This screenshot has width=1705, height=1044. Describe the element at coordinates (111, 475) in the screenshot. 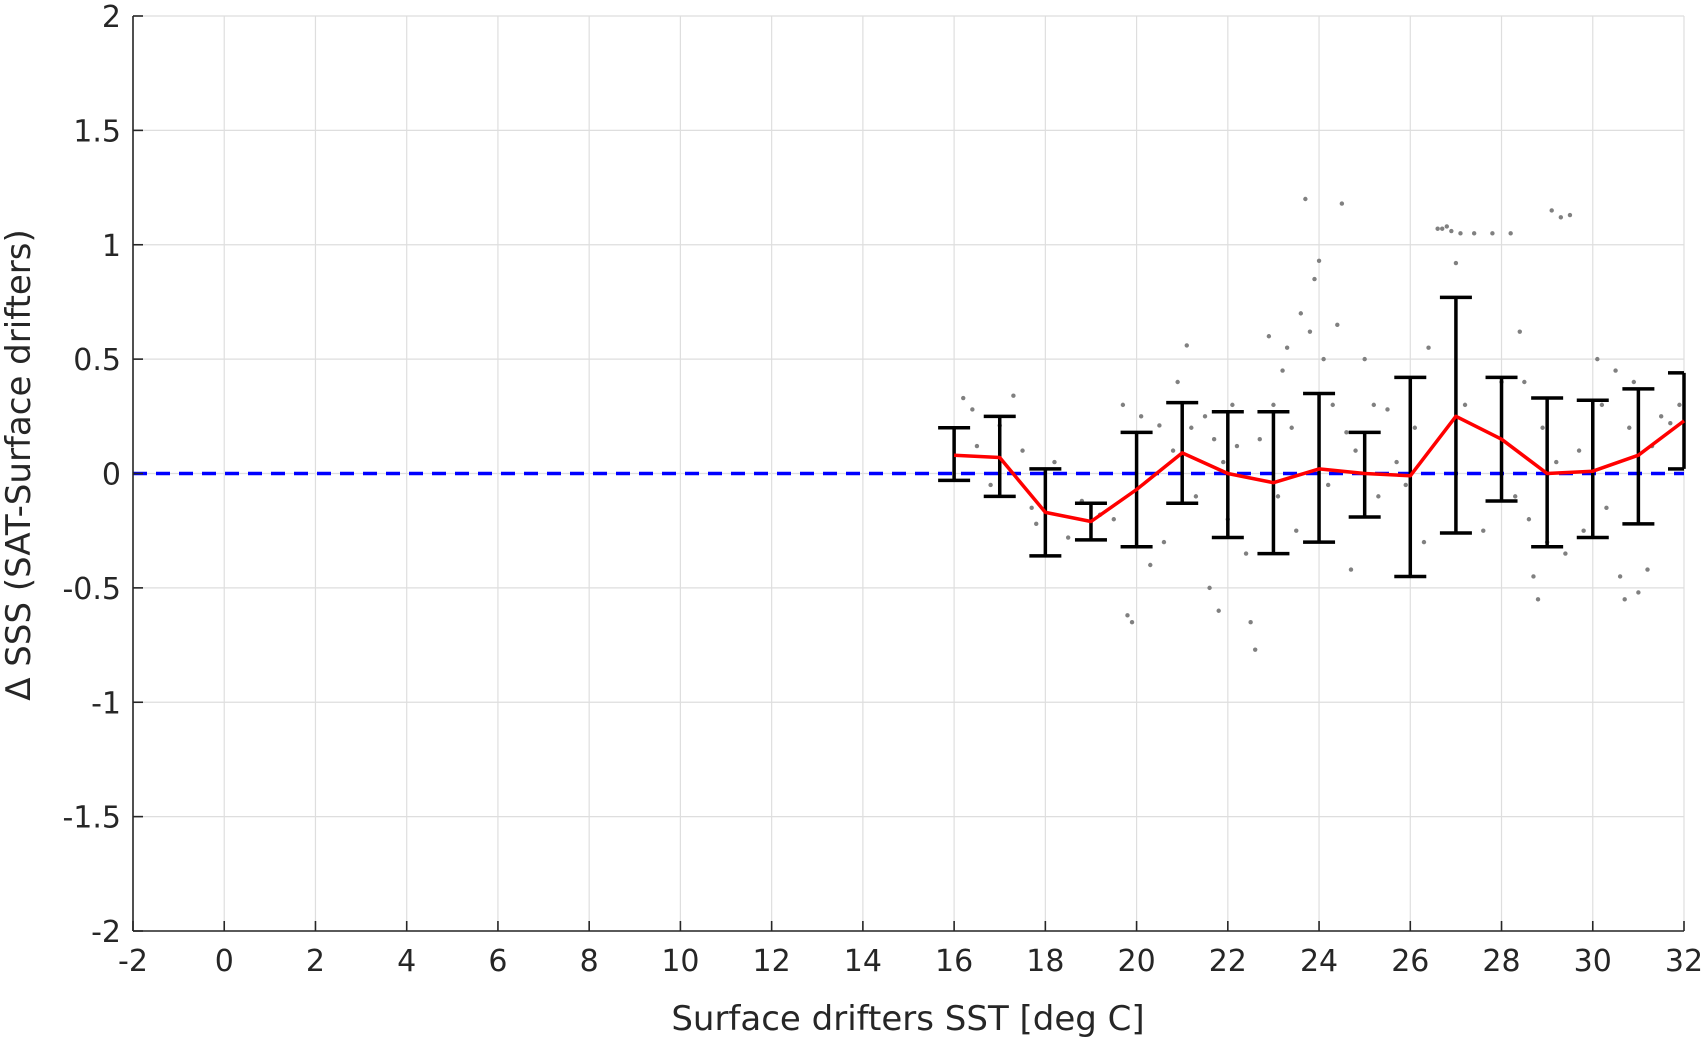

I see `y-tick-label: 0` at that location.